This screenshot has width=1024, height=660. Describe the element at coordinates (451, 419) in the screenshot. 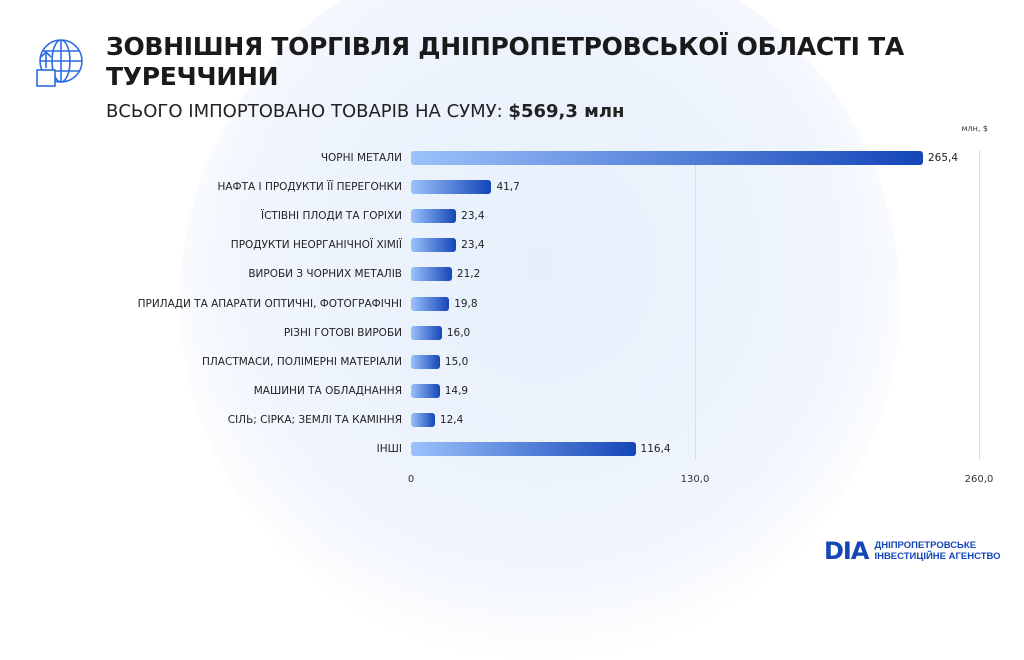

I see `data-label: 12,4` at that location.